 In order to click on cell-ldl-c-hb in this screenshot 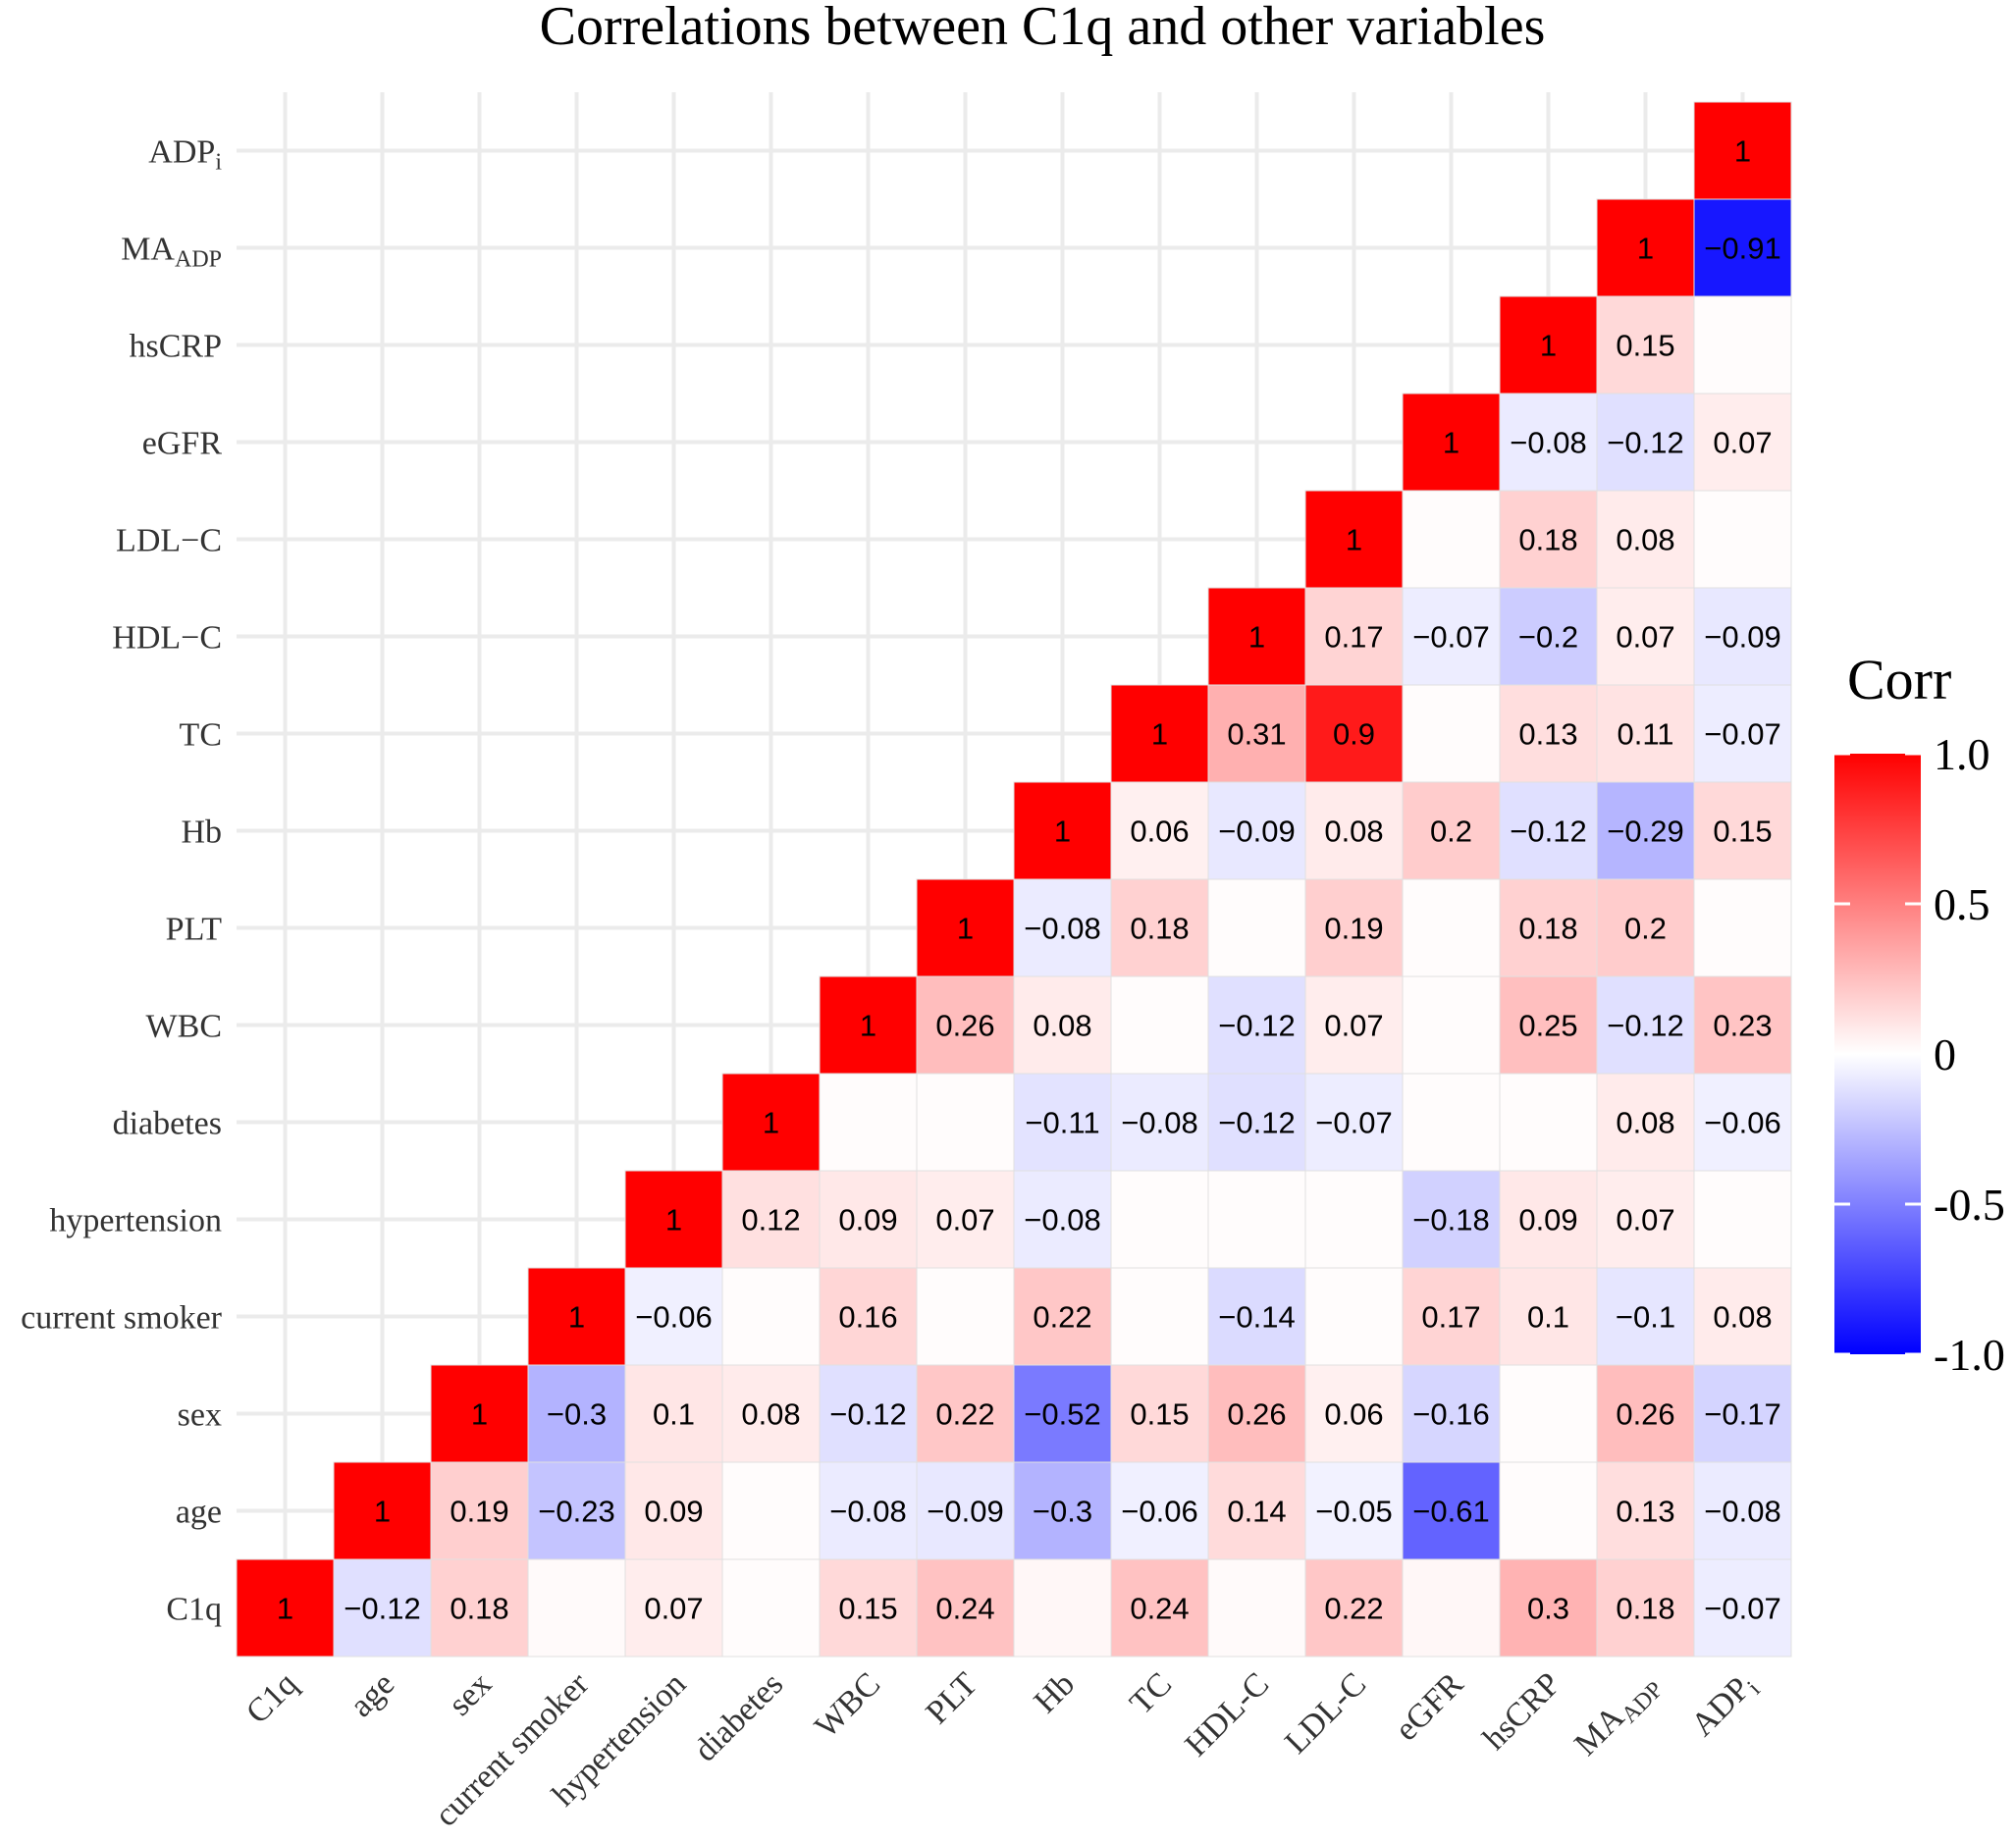, I will do `click(1354, 831)`.